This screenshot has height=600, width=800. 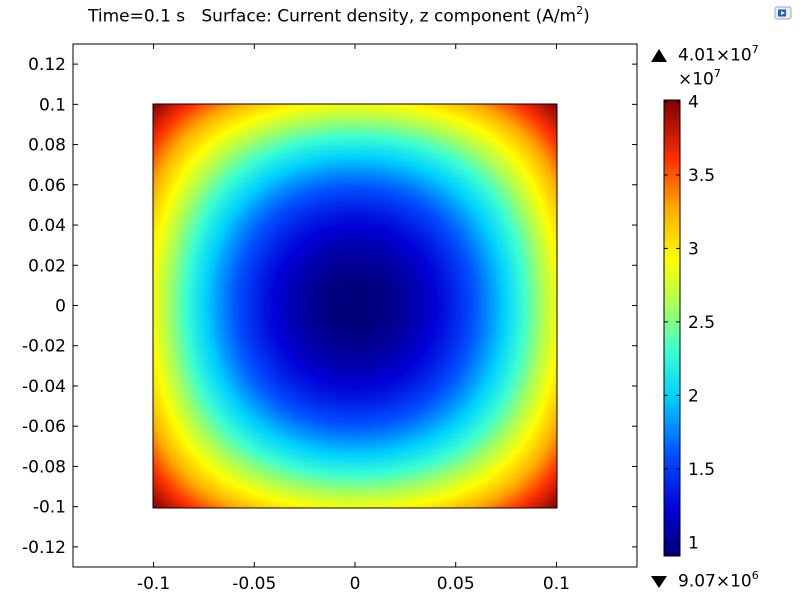 I want to click on y-tick-label: -0.02, so click(x=44, y=347).